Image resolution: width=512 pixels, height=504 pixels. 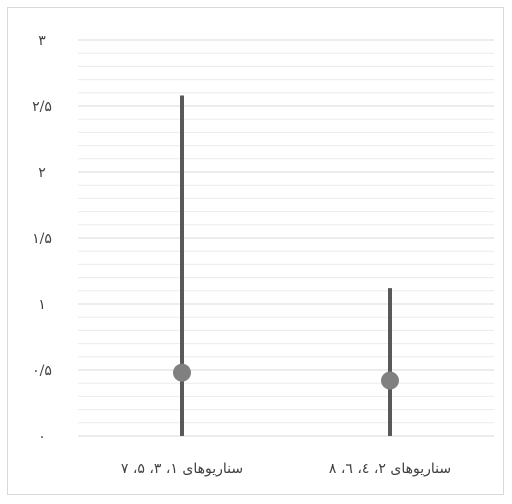 What do you see at coordinates (42, 173) in the screenshot?
I see `y-tick-label: ۲` at bounding box center [42, 173].